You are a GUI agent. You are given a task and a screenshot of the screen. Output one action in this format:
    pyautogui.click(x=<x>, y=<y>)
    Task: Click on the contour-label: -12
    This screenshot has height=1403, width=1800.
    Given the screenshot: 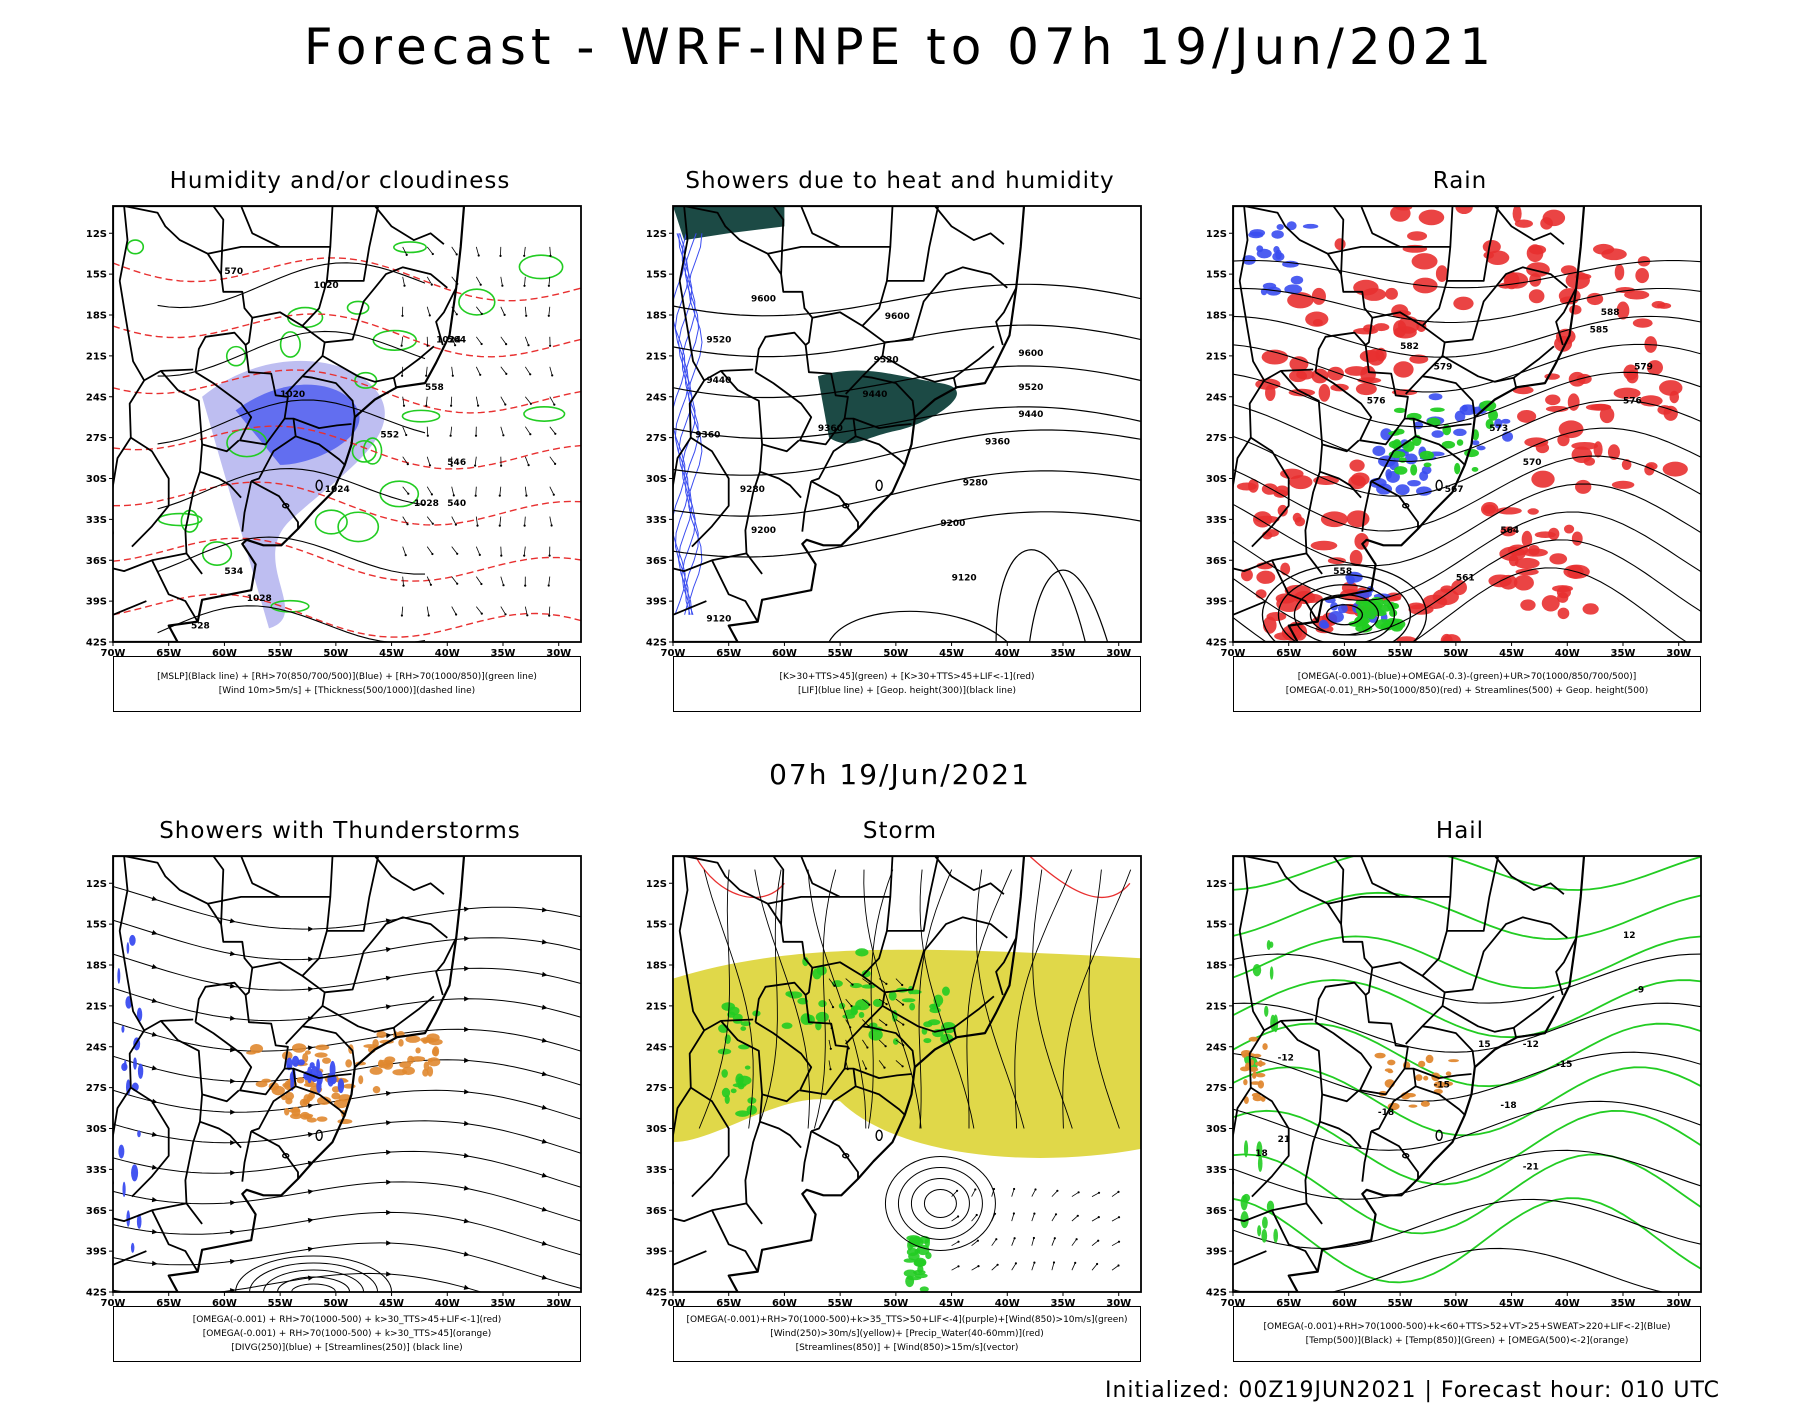 What is the action you would take?
    pyautogui.click(x=1286, y=1058)
    